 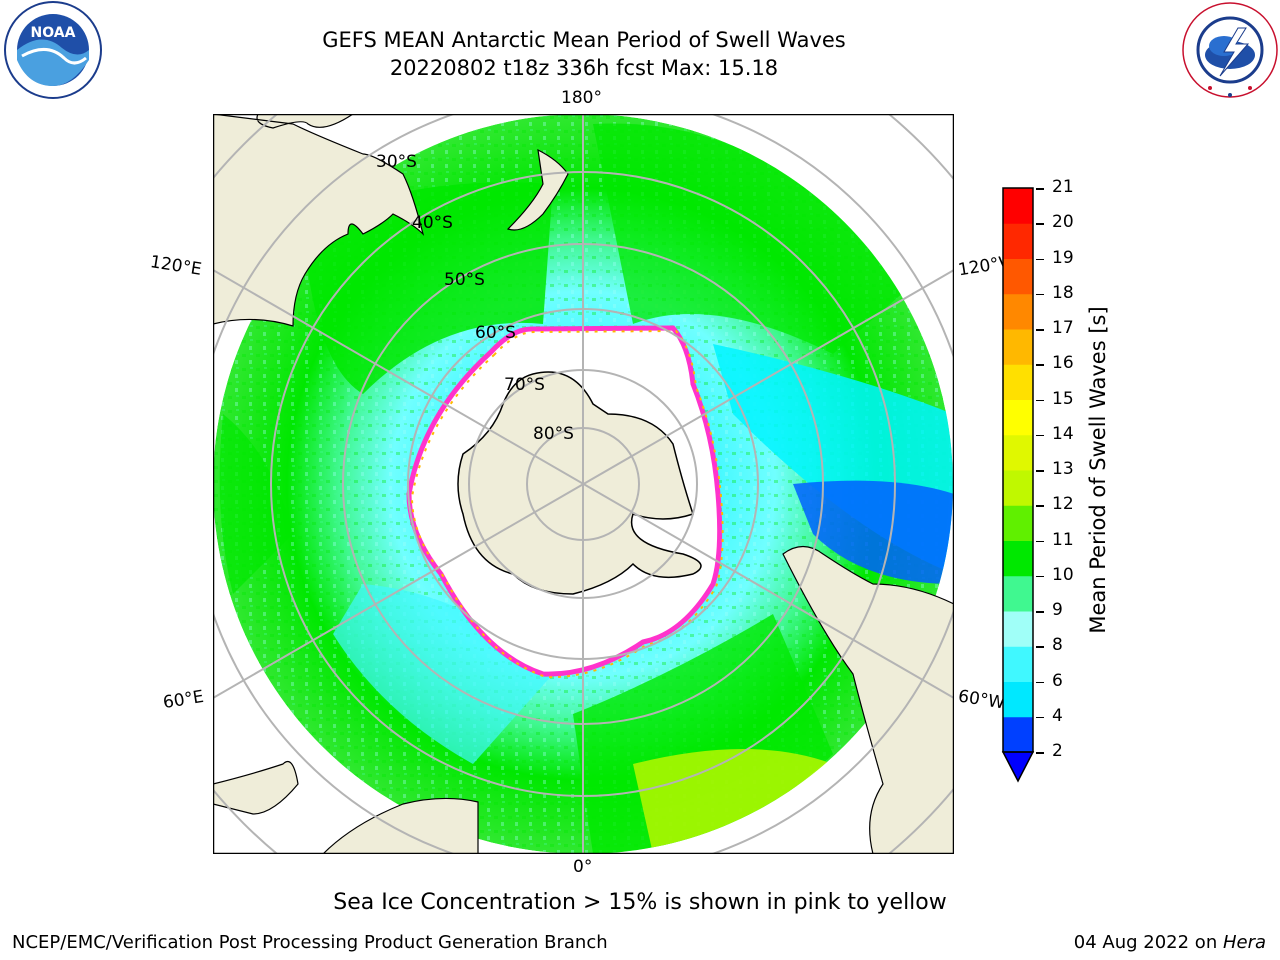 I want to click on colorbar-tick-label: 13, so click(x=1063, y=469).